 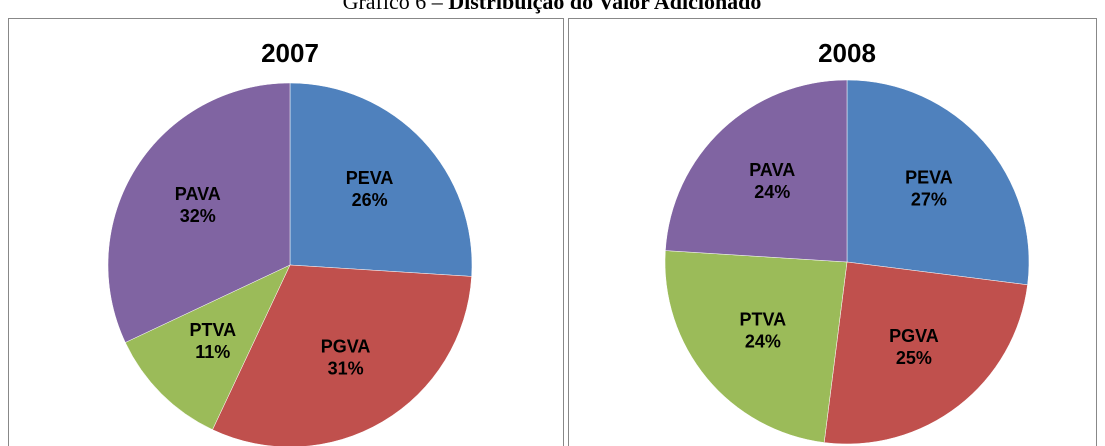 What do you see at coordinates (847, 53) in the screenshot?
I see `chart-title: 2008` at bounding box center [847, 53].